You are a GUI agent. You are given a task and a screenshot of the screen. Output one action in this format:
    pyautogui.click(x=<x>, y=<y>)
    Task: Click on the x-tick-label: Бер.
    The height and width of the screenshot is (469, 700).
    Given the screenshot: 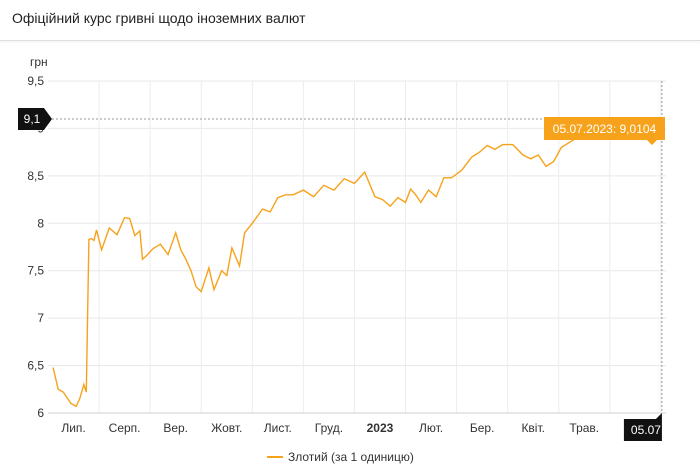 What is the action you would take?
    pyautogui.click(x=482, y=428)
    